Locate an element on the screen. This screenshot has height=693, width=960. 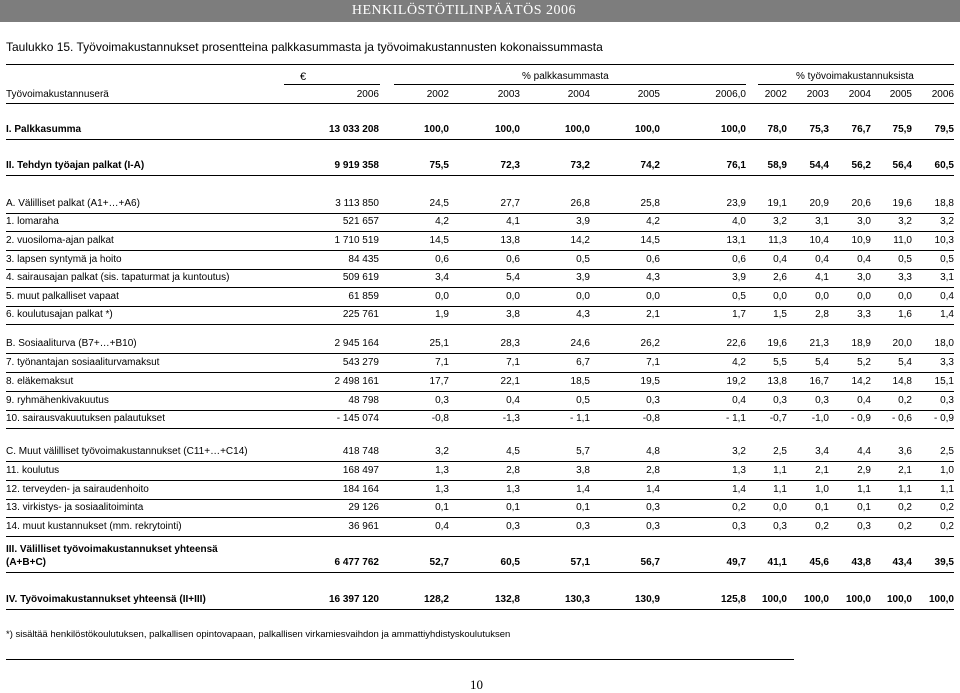
group-header: % työvoimakustannuksista is located at coordinates (855, 76).